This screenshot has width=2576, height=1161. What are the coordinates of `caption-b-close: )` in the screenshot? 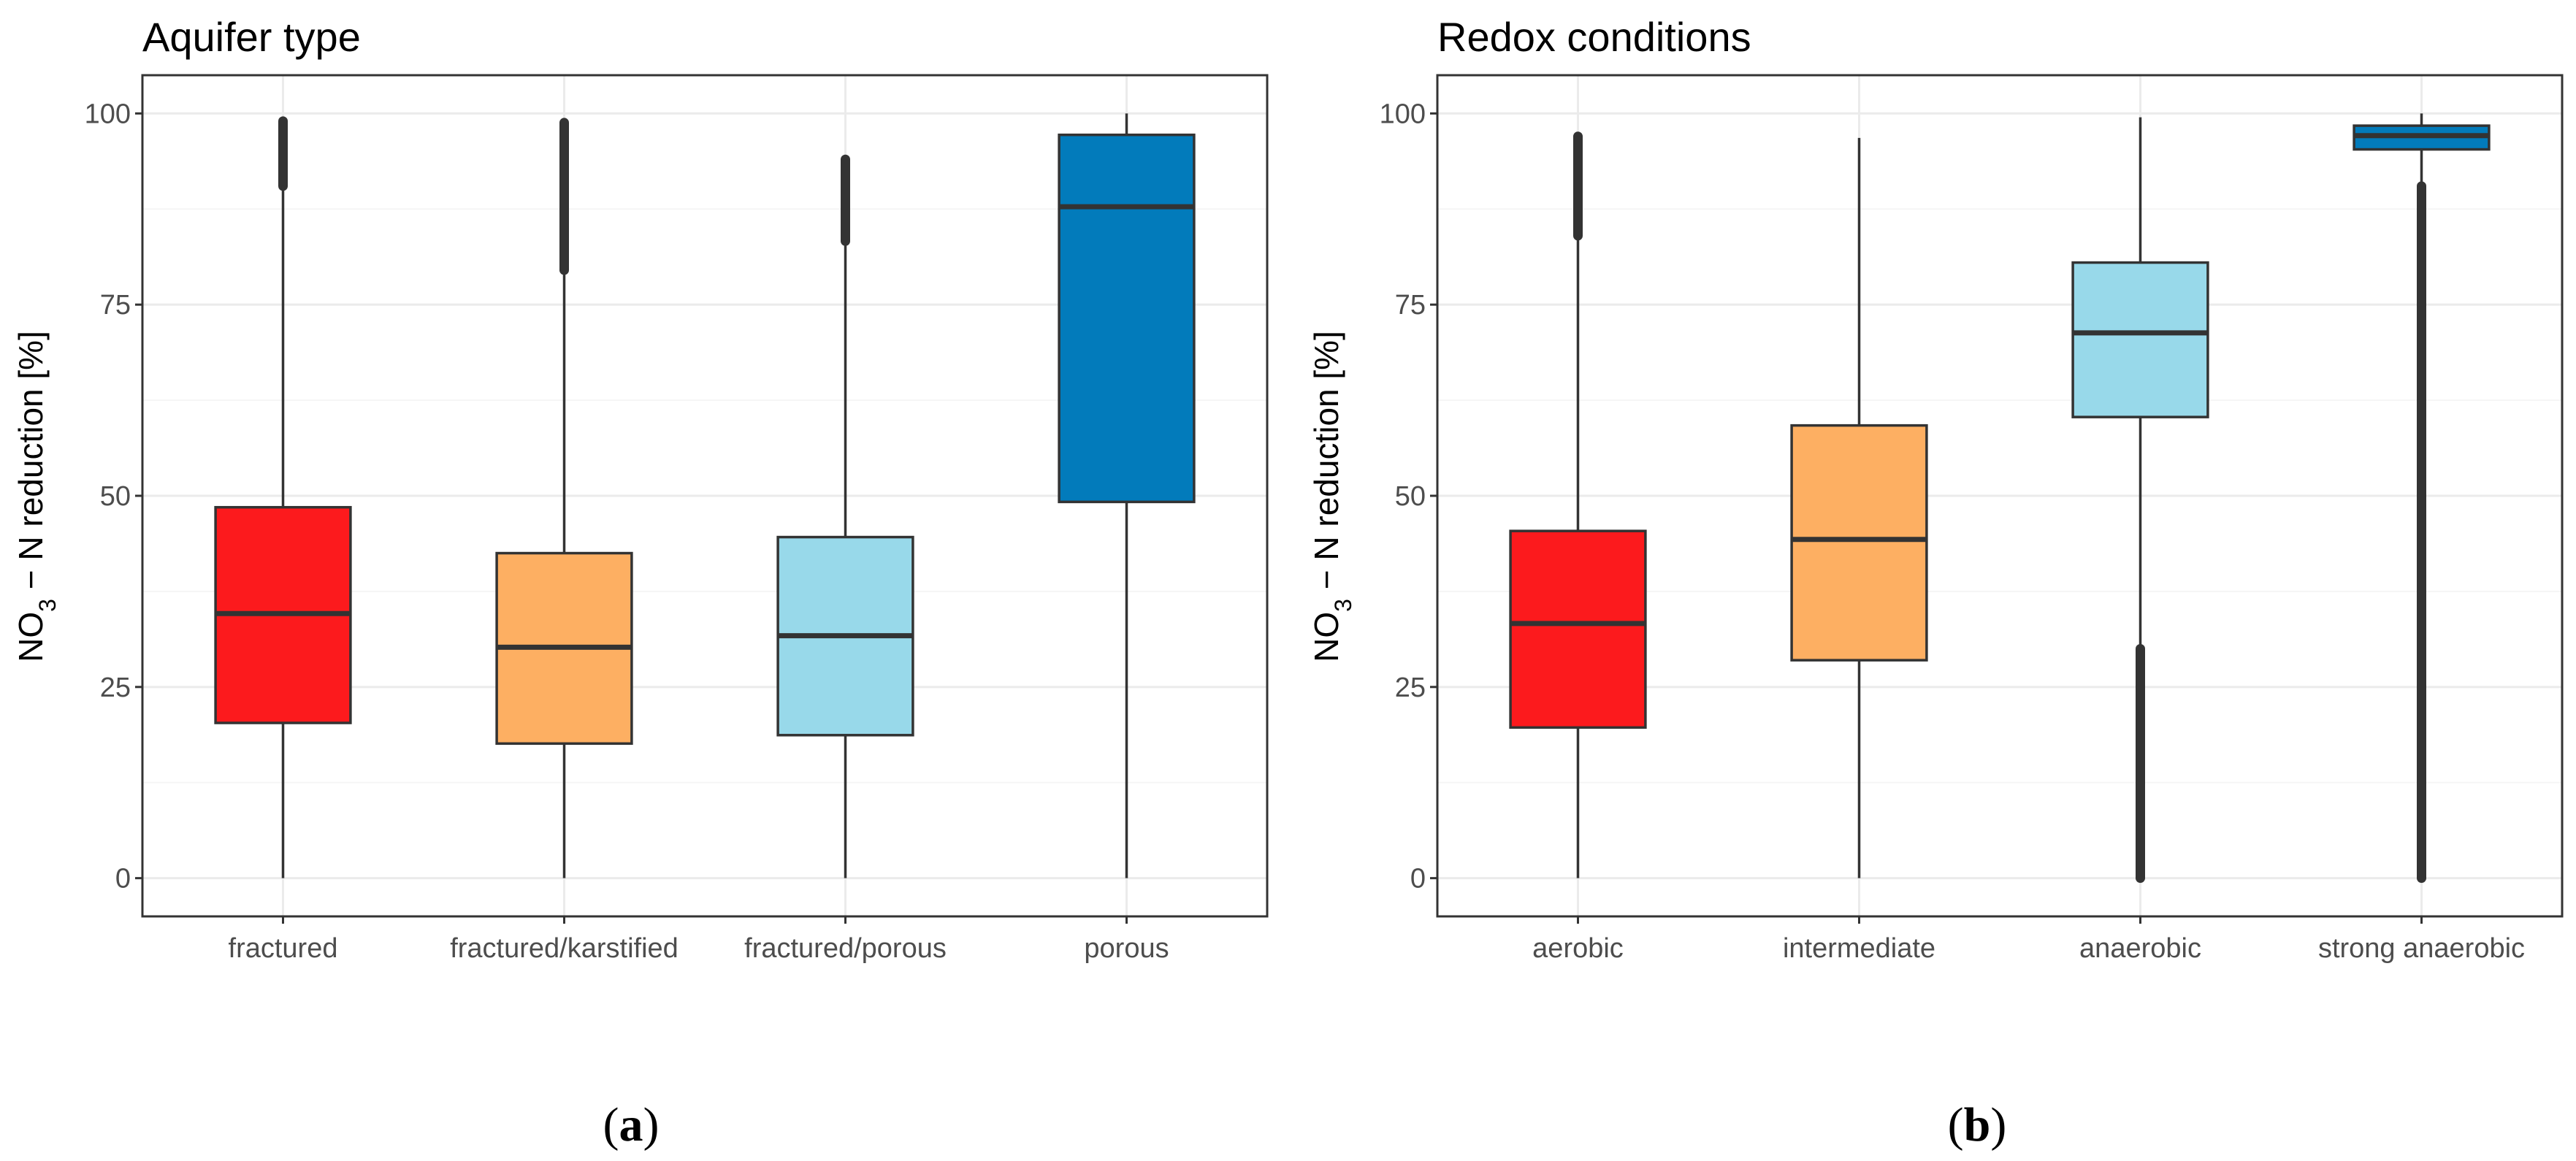 It's located at (1998, 1125).